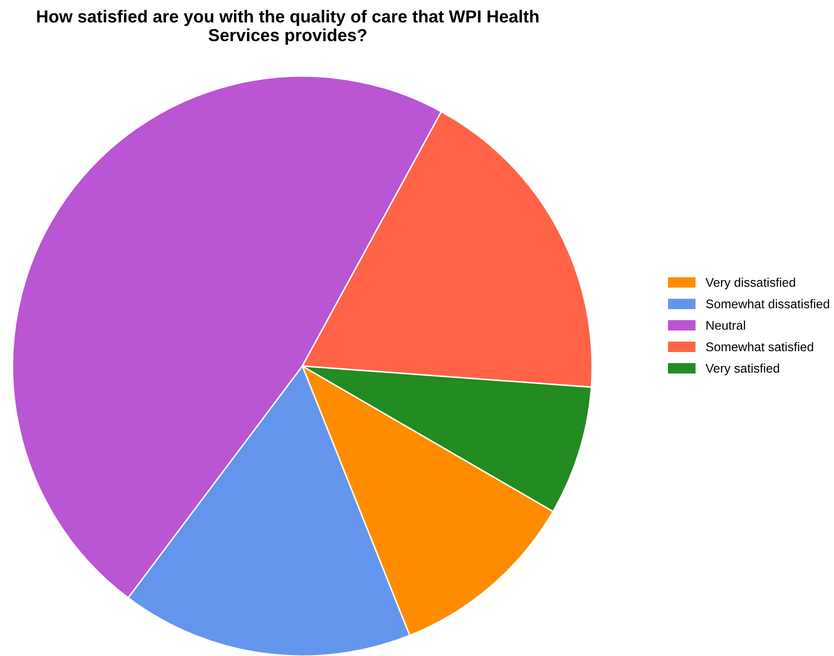 The height and width of the screenshot is (656, 834). Describe the element at coordinates (760, 347) in the screenshot. I see `legend-label: Somewhat satisfied` at that location.